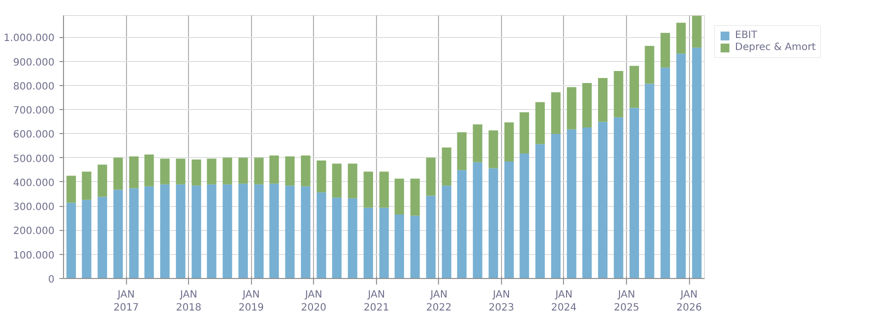 The width and height of the screenshot is (876, 313). Describe the element at coordinates (51, 280) in the screenshot. I see `y-tick-label: 0` at that location.